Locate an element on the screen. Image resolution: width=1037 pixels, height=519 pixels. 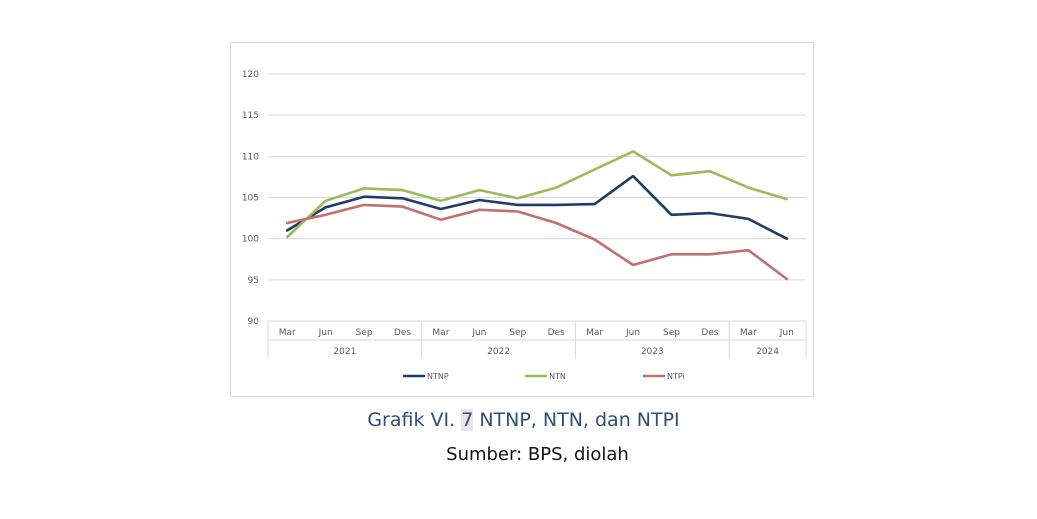
series-line-ntn is located at coordinates (537, 194).